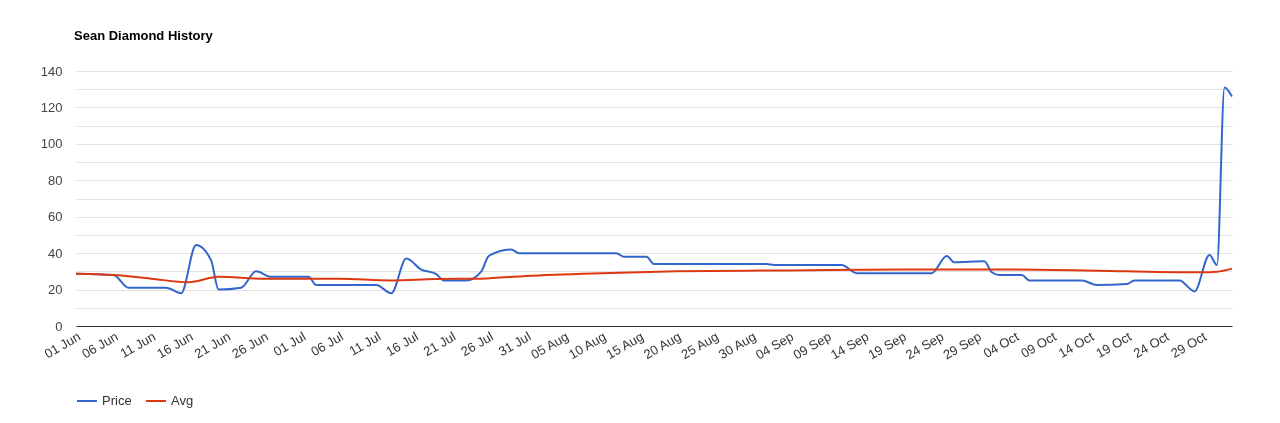 The image size is (1280, 423). I want to click on y-tick-label: 80, so click(55, 180).